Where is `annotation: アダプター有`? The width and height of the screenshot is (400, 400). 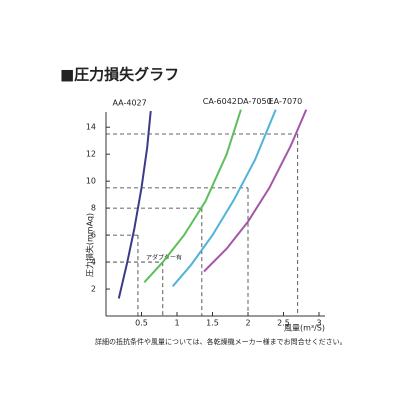
annotation: アダプター有 is located at coordinates (164, 258).